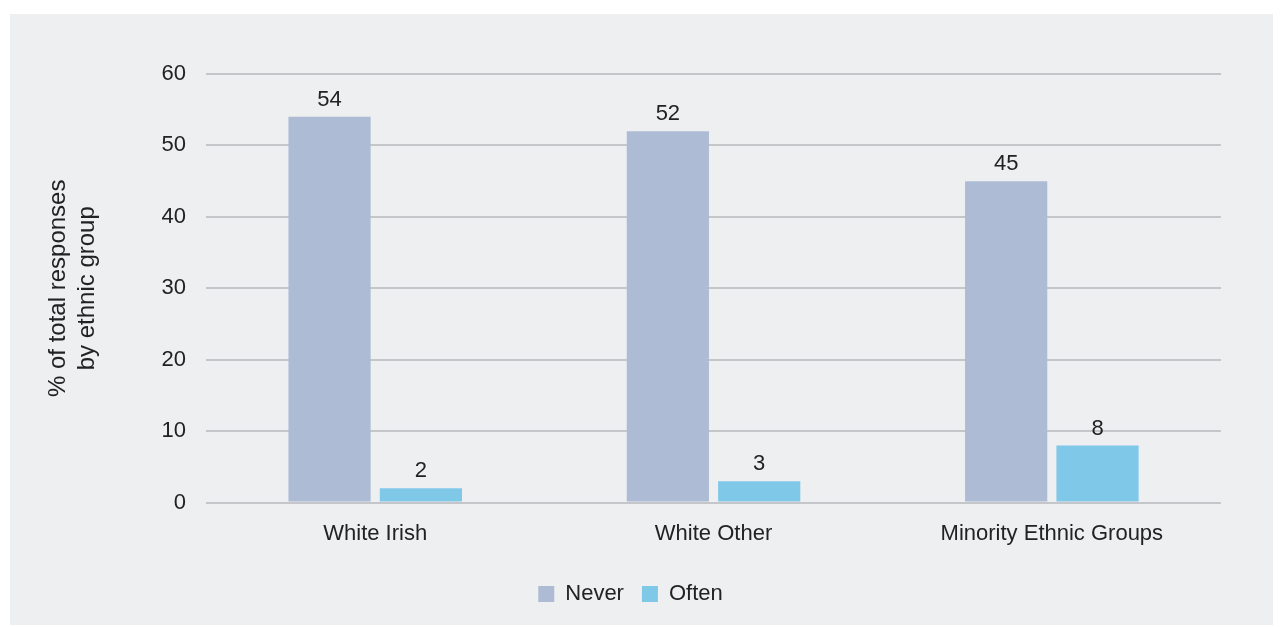  Describe the element at coordinates (174, 287) in the screenshot. I see `y-tick-label: 30` at that location.